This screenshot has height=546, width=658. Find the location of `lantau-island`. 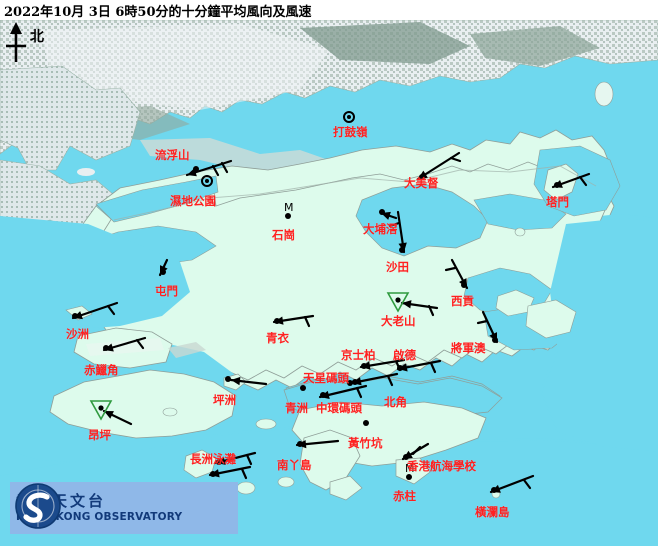

lantau-island is located at coordinates (143, 404).